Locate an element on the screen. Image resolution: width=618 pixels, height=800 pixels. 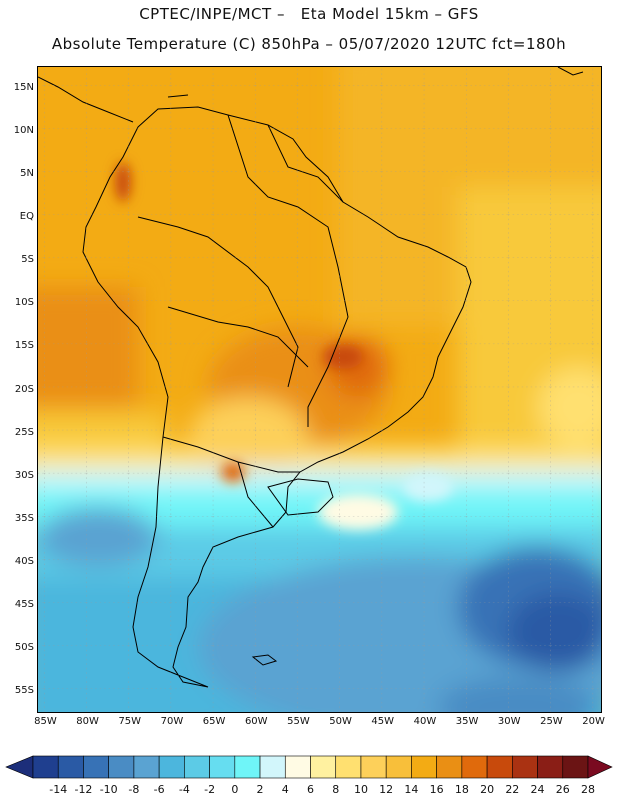
lat-tick-label: 5N is located at coordinates (27, 173).